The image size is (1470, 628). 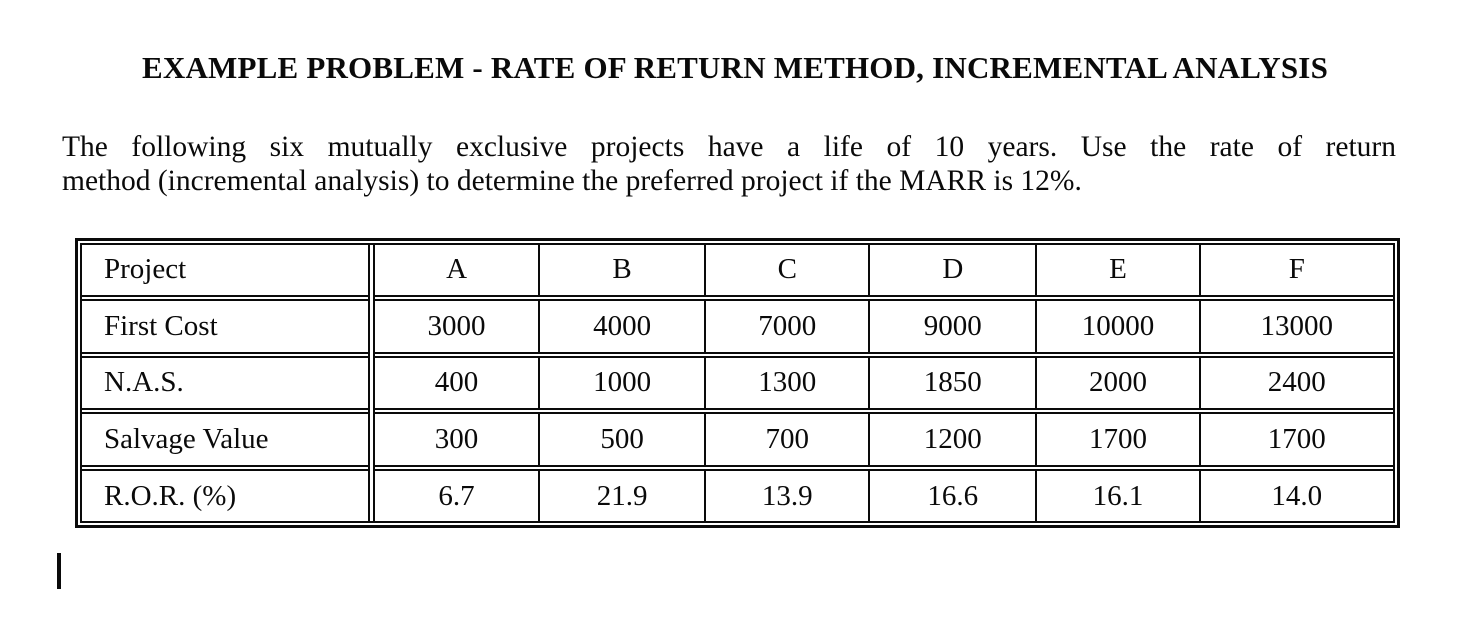 I want to click on row-label: Salvage Value, so click(x=229, y=440).